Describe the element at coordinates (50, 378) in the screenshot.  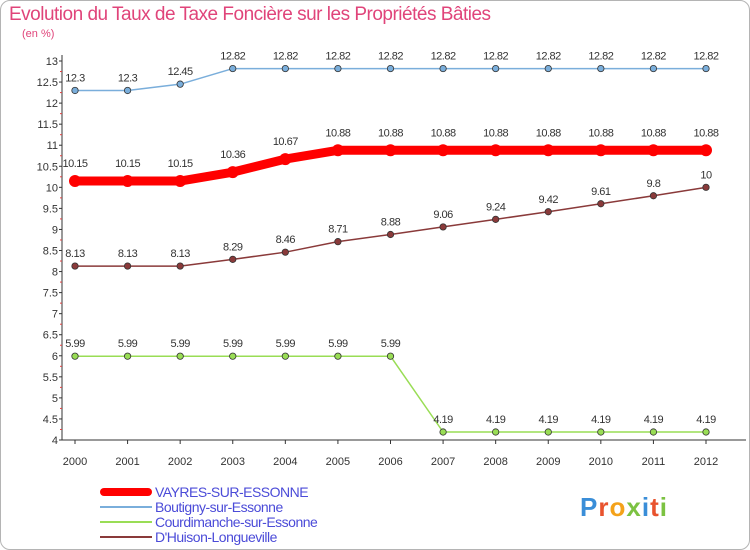
I see `y-tick-label: 5.5` at that location.